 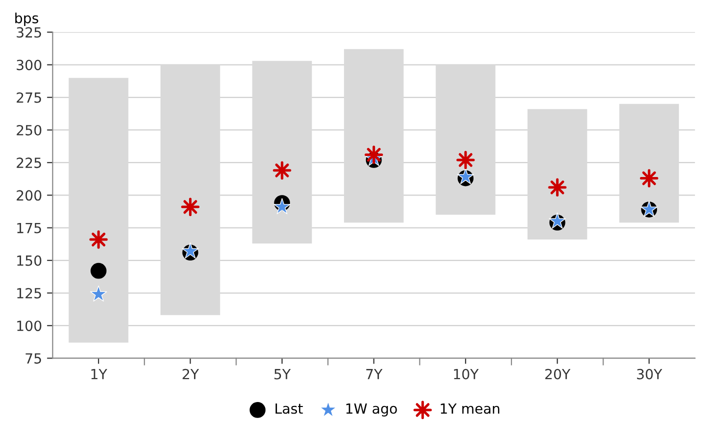 What do you see at coordinates (29, 260) in the screenshot?
I see `y-tick-label: 150` at bounding box center [29, 260].